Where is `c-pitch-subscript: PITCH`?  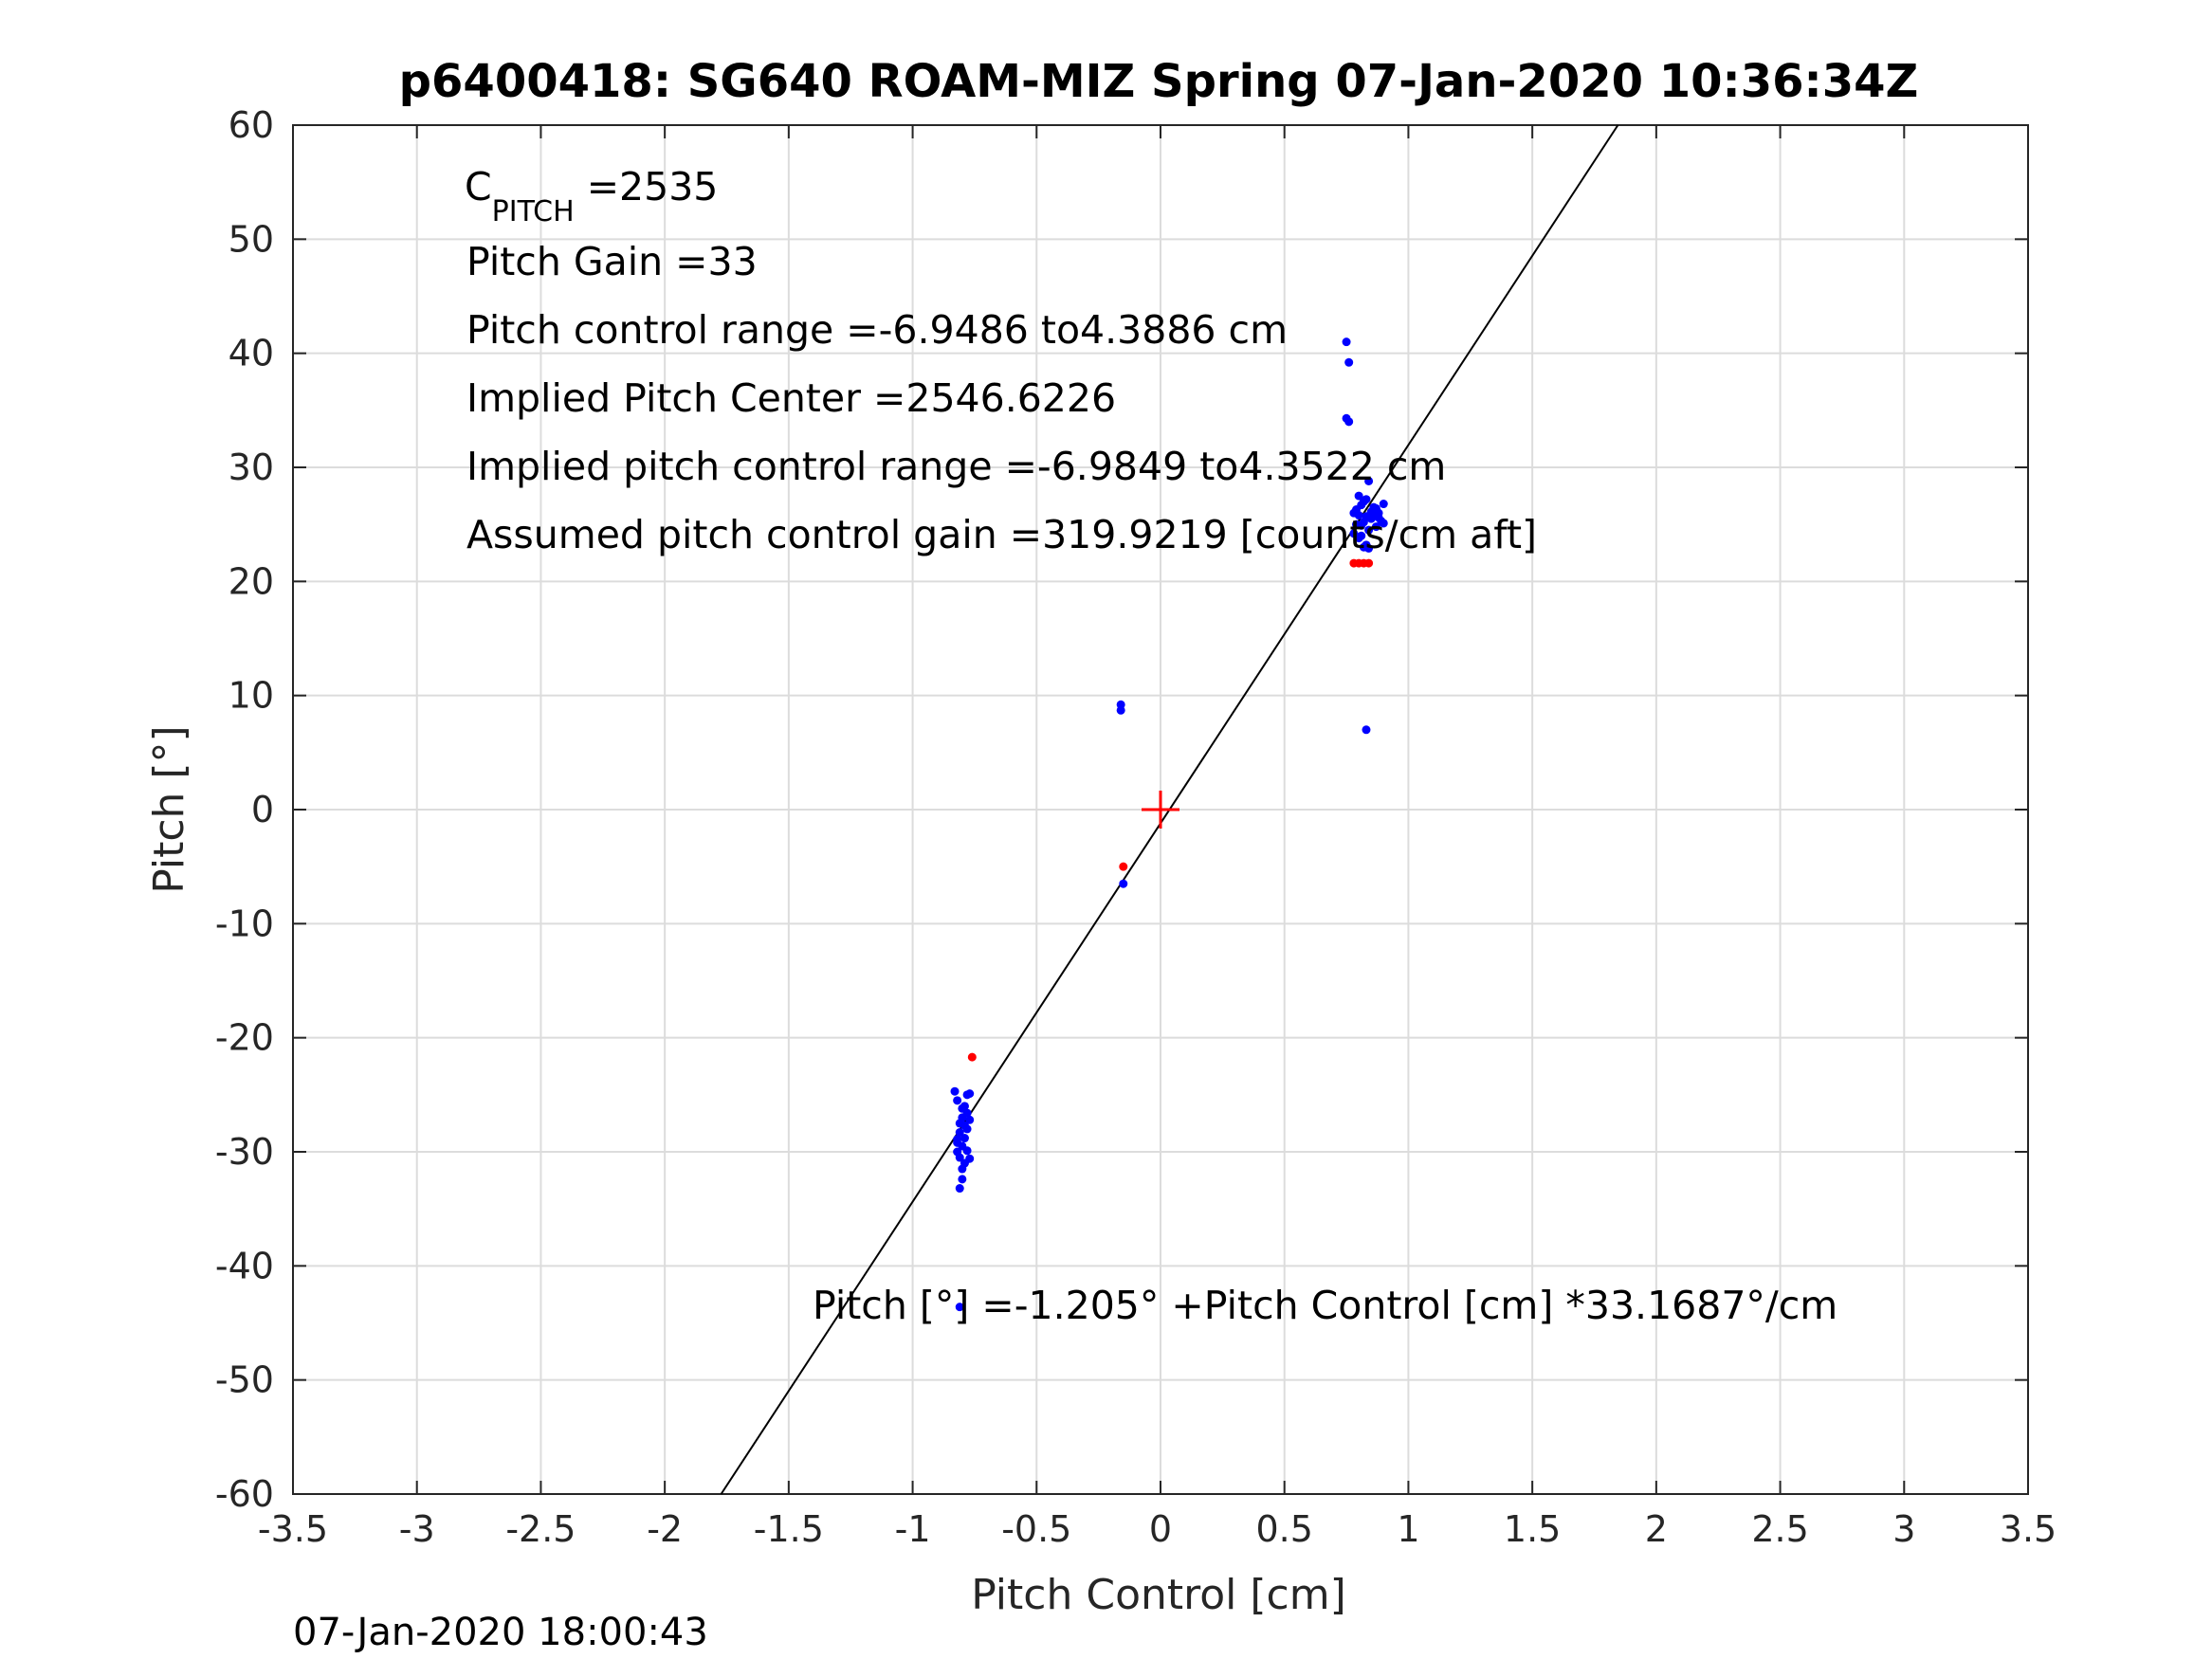
c-pitch-subscript: PITCH is located at coordinates (533, 211).